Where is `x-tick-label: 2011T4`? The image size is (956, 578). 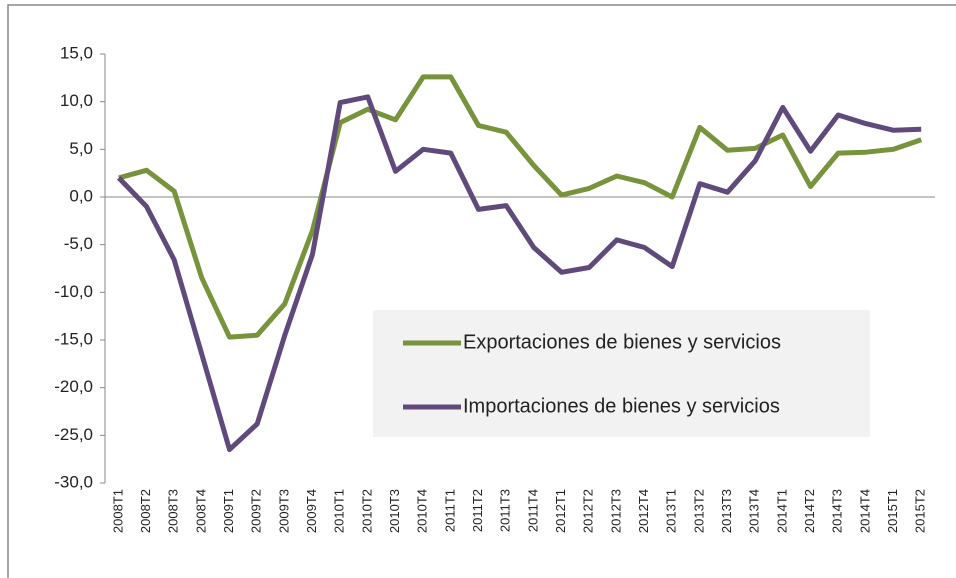
x-tick-label: 2011T4 is located at coordinates (532, 510).